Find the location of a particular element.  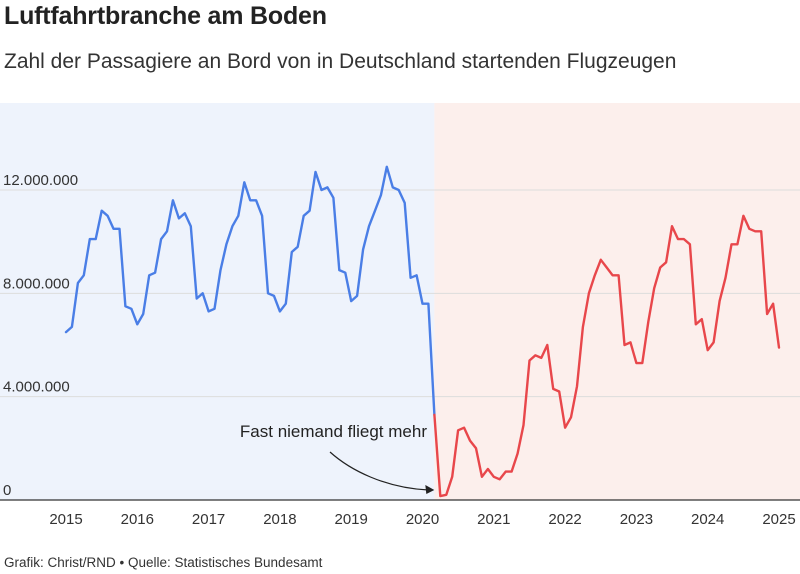

x-tick-label: 2023 is located at coordinates (636, 519).